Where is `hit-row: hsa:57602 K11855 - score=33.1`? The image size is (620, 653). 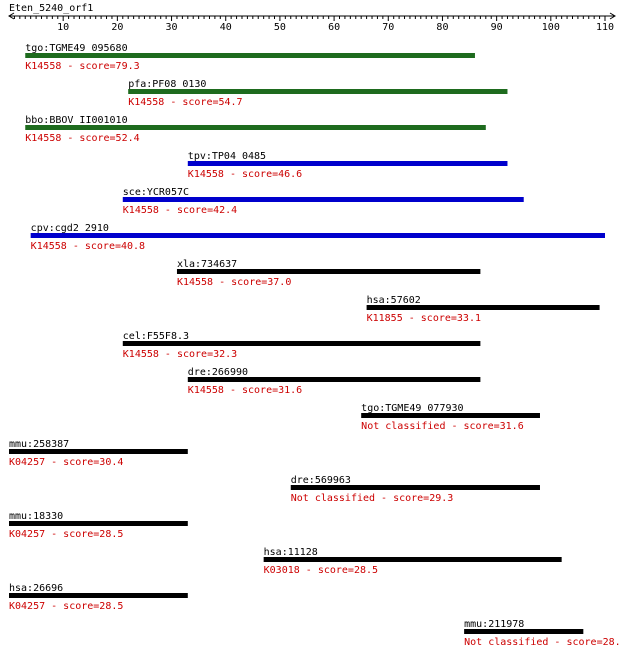 hit-row: hsa:57602 K11855 - score=33.1 is located at coordinates (483, 309).